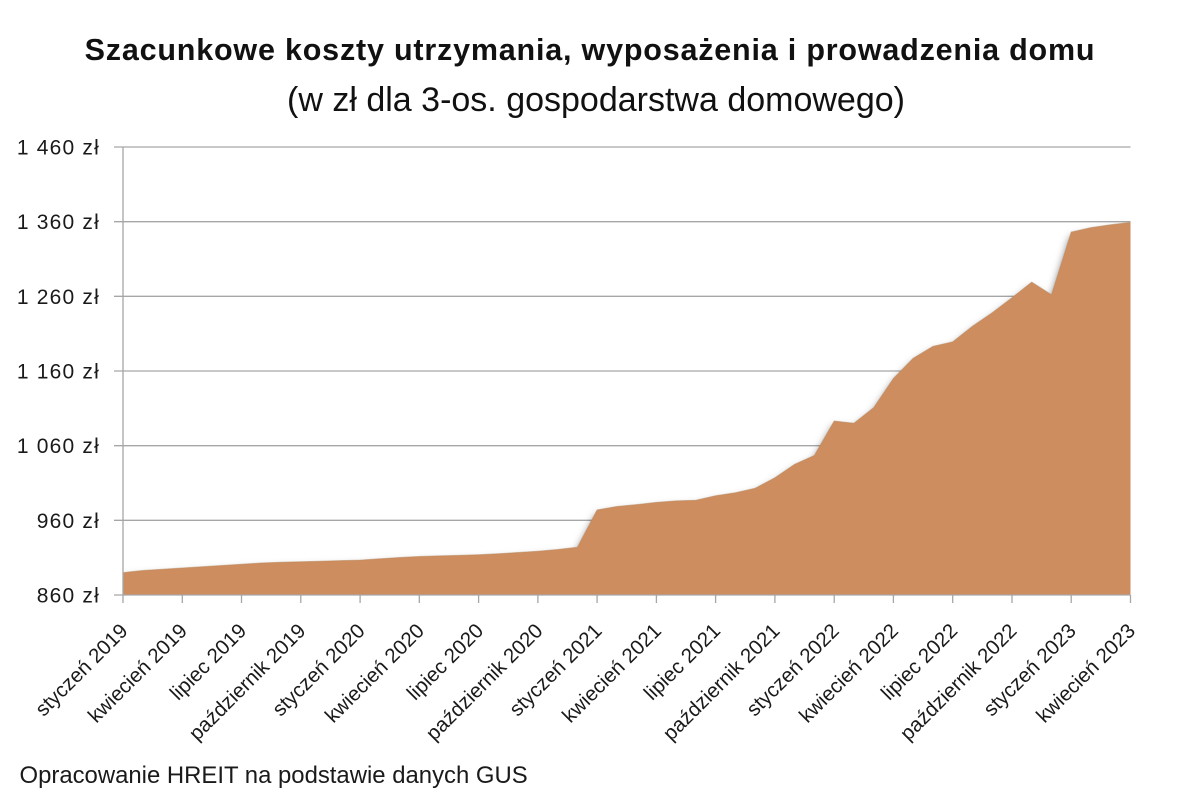 The height and width of the screenshot is (805, 1200). What do you see at coordinates (68, 521) in the screenshot?
I see `svg-text: 960 zł` at bounding box center [68, 521].